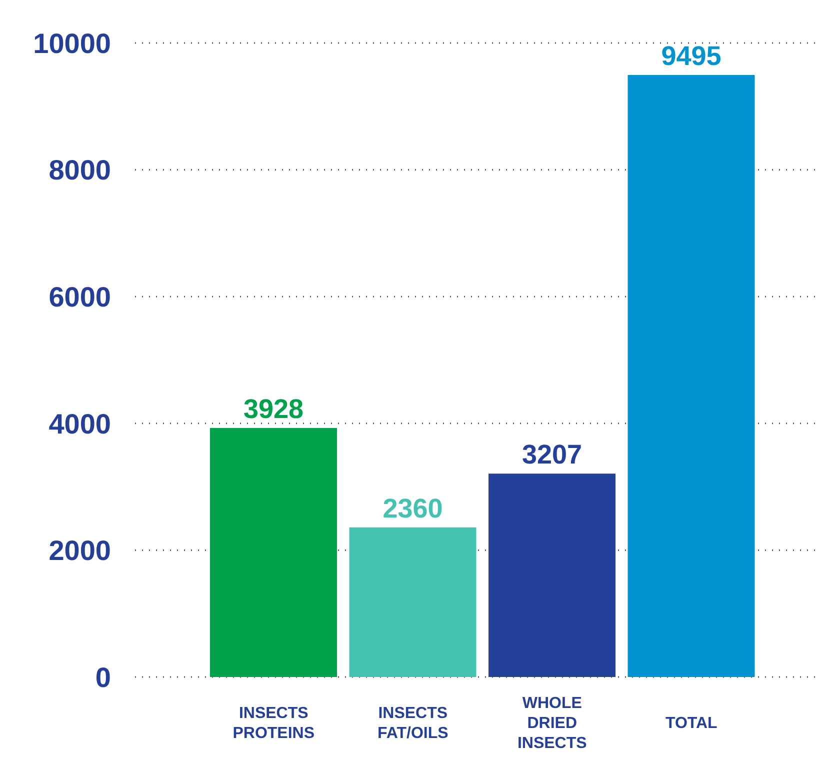 This screenshot has width=832, height=762. What do you see at coordinates (79, 297) in the screenshot?
I see `y-tick-label: 6000` at bounding box center [79, 297].